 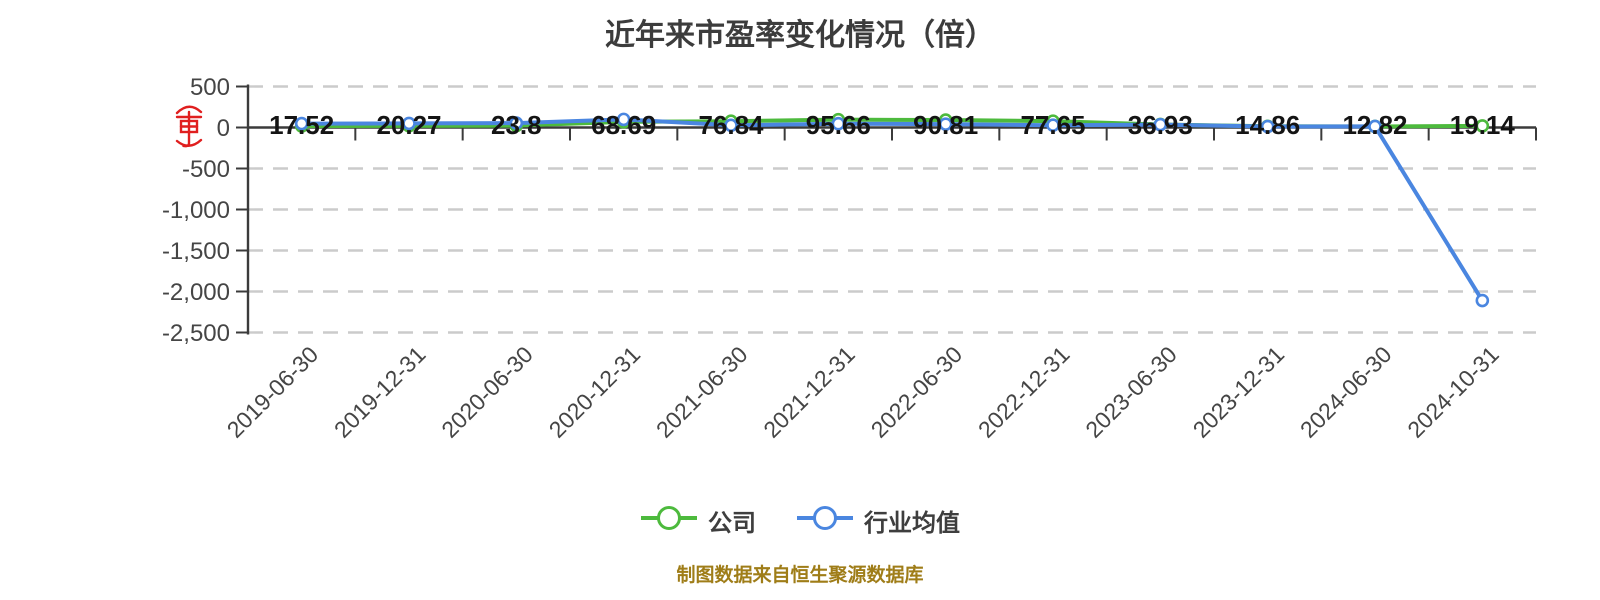 I want to click on value-label: 90.81, so click(x=945, y=125).